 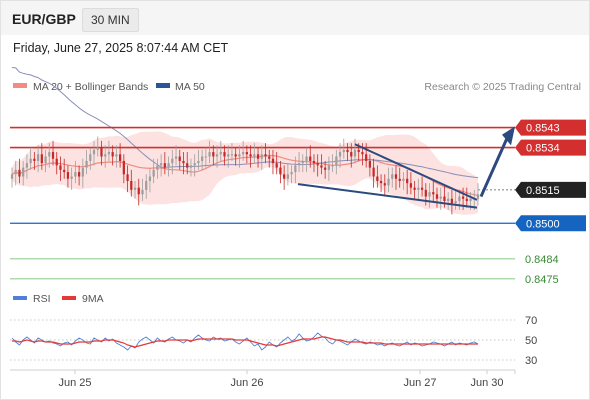 What do you see at coordinates (543, 129) in the screenshot?
I see `resistance-2-label: 0.8543` at bounding box center [543, 129].